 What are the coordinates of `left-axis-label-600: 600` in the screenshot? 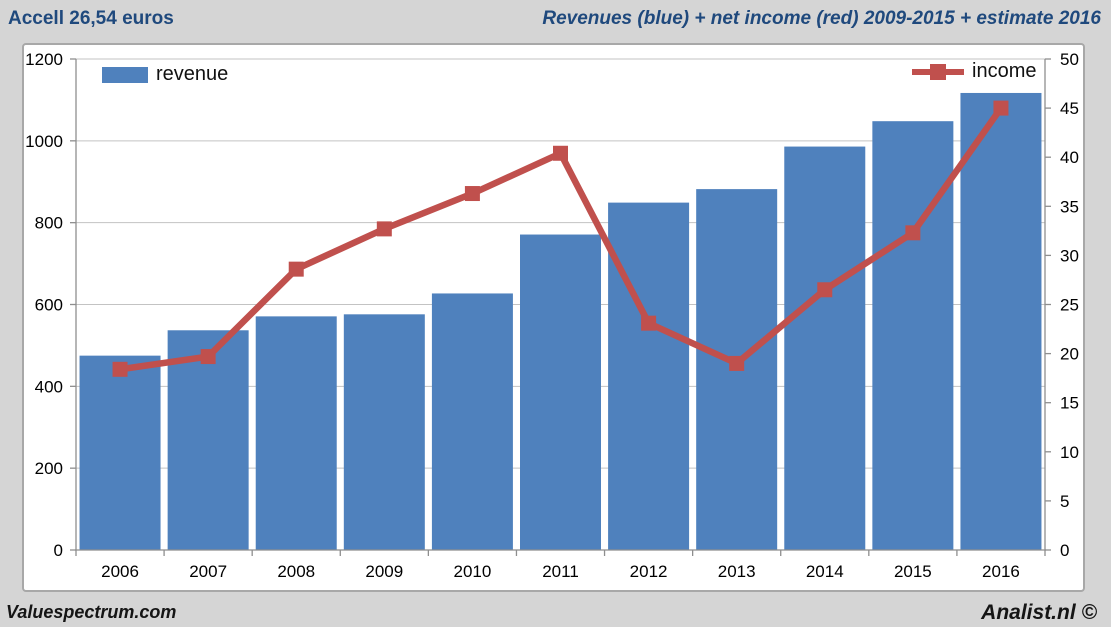 It's located at (49, 305).